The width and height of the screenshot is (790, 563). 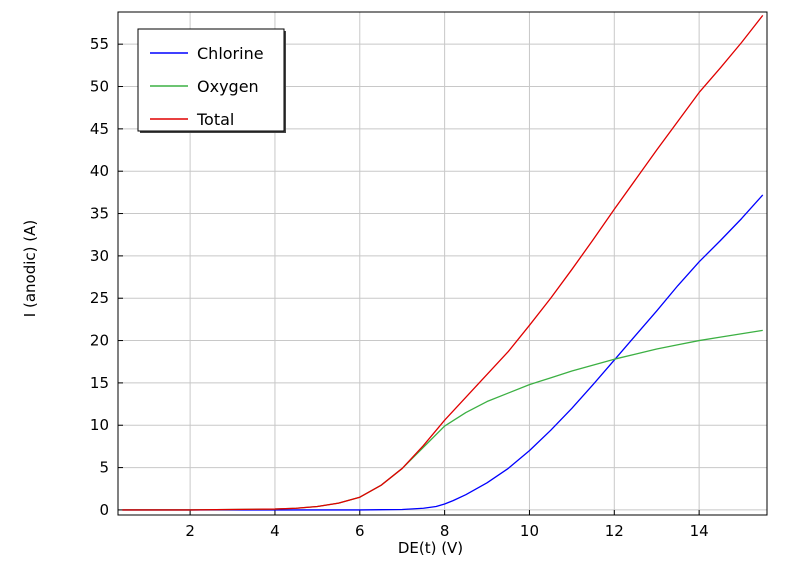 I want to click on y-tick-label: 15, so click(x=99, y=383).